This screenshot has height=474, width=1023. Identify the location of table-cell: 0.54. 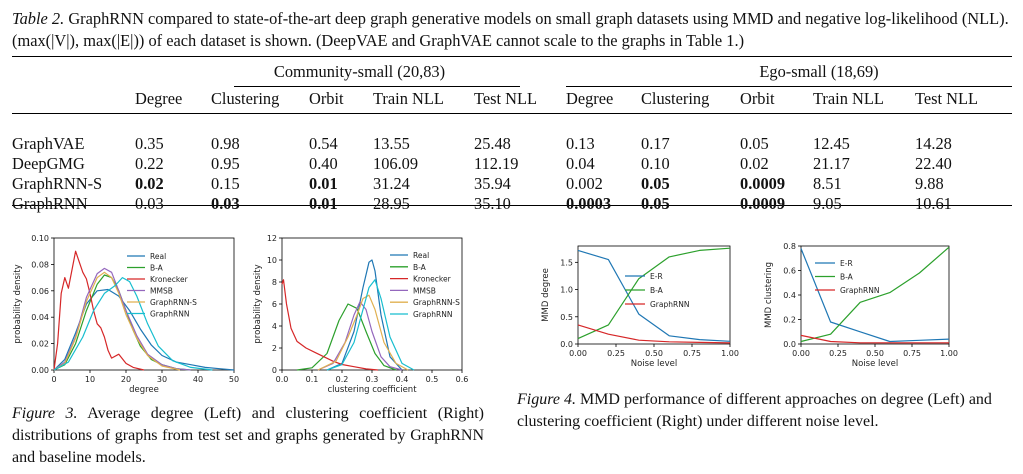
(323, 143).